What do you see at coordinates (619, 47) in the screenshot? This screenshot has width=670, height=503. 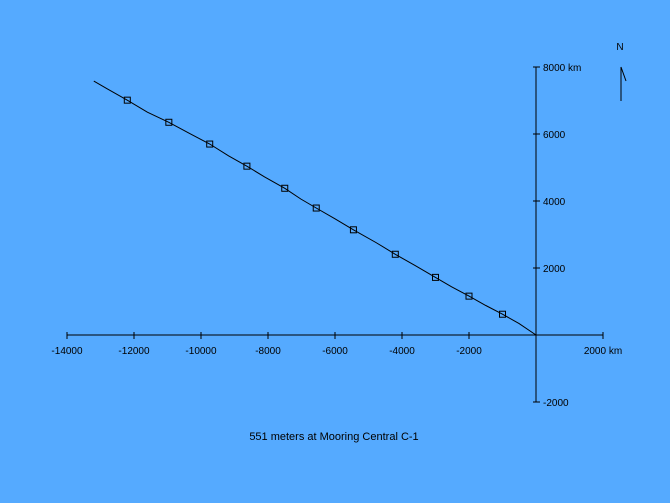 I see `north-label: N` at bounding box center [619, 47].